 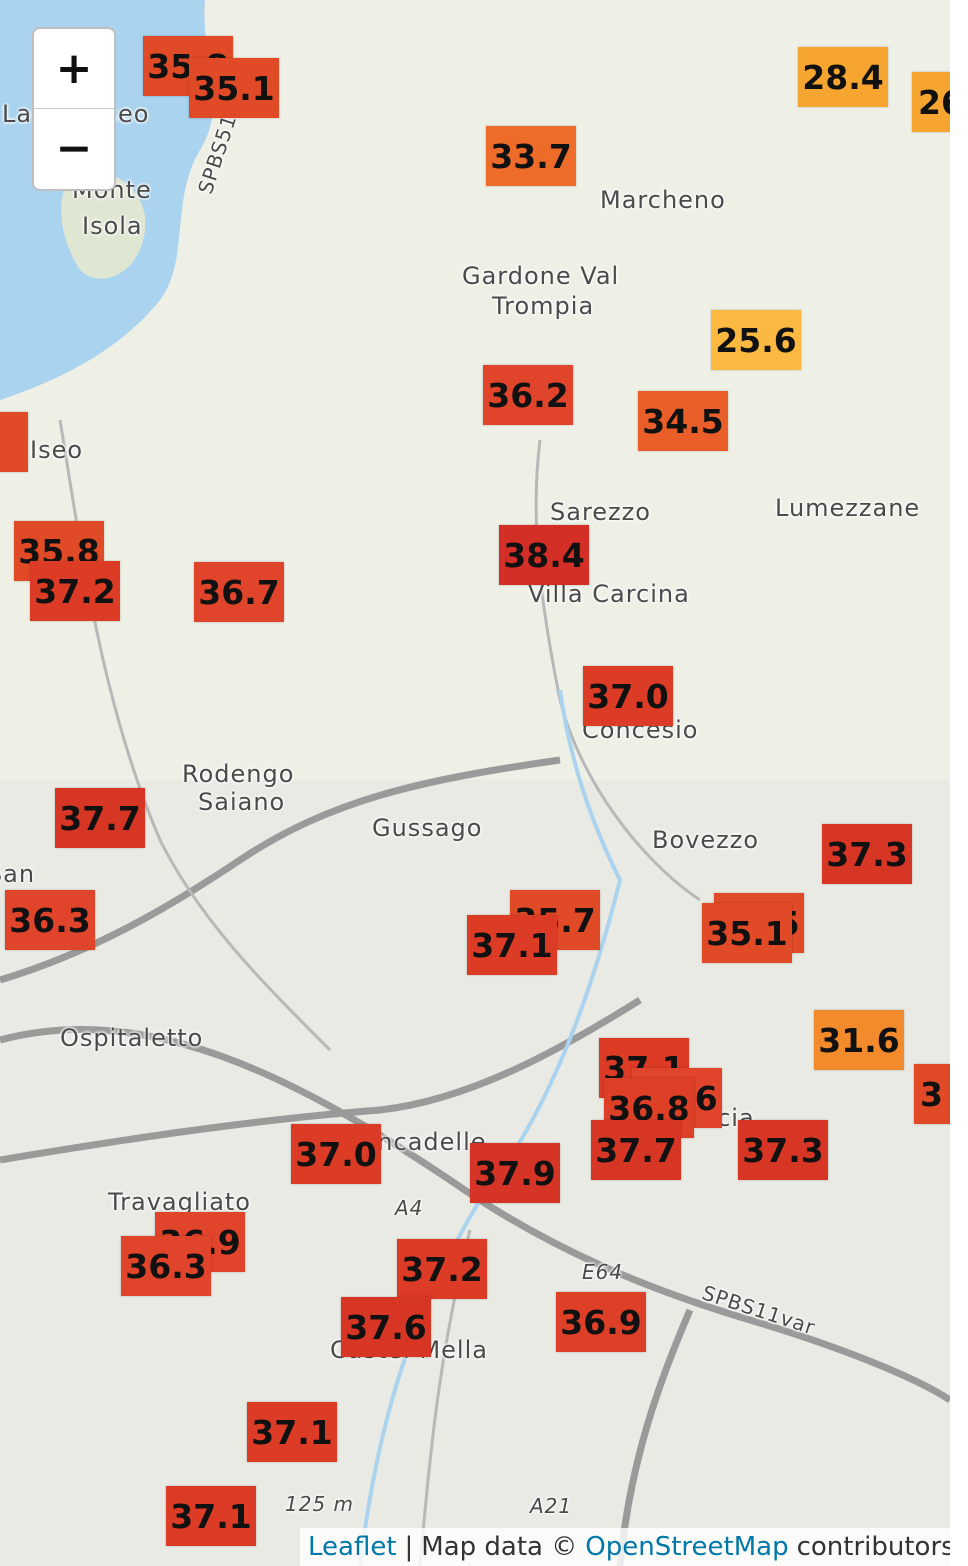 What do you see at coordinates (603, 1272) in the screenshot?
I see `road-label: E64` at bounding box center [603, 1272].